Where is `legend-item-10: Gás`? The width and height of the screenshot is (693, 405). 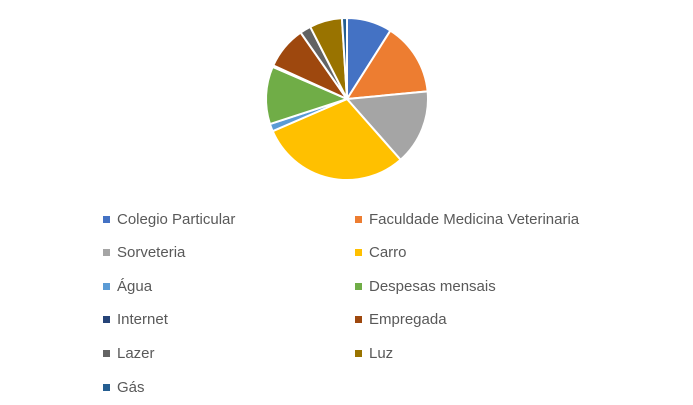
legend-item-10: Gás is located at coordinates (124, 387).